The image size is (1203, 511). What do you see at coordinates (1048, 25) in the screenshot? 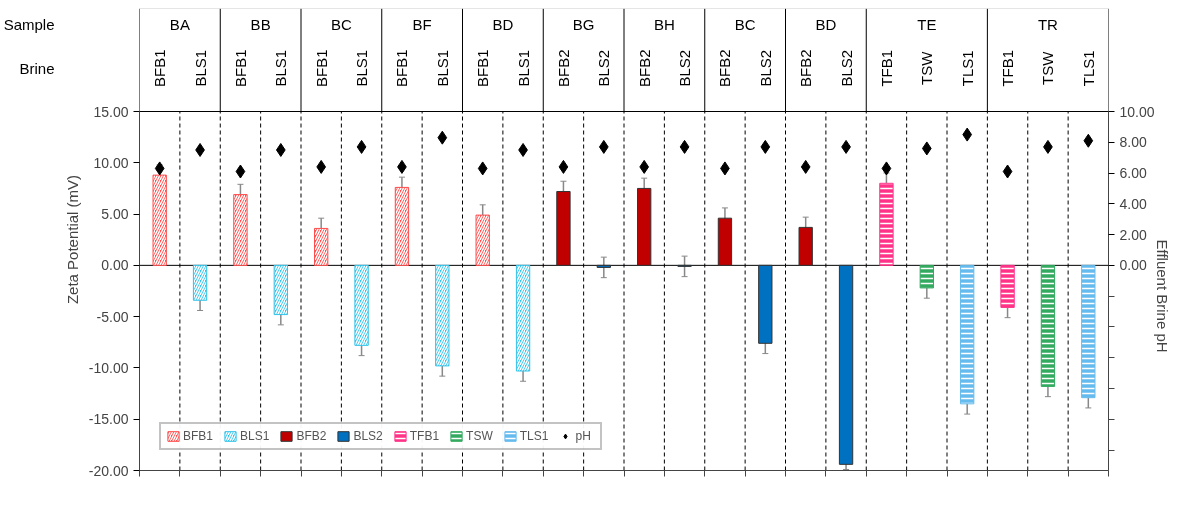
I see `text: TR` at bounding box center [1048, 25].